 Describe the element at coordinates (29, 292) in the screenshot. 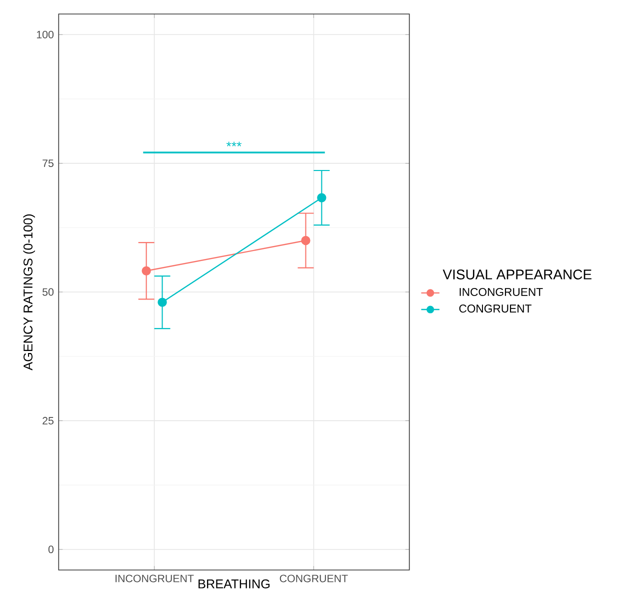

I see `y-axis-title: AGENCY RATINGS (0-100)` at that location.